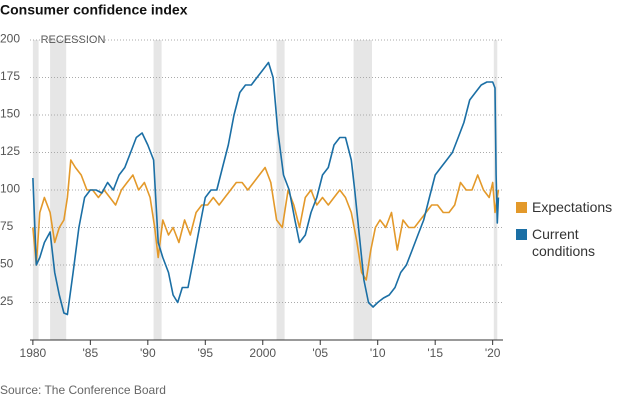 The image size is (620, 400). Describe the element at coordinates (148, 353) in the screenshot. I see `x-tick-label: '90` at that location.